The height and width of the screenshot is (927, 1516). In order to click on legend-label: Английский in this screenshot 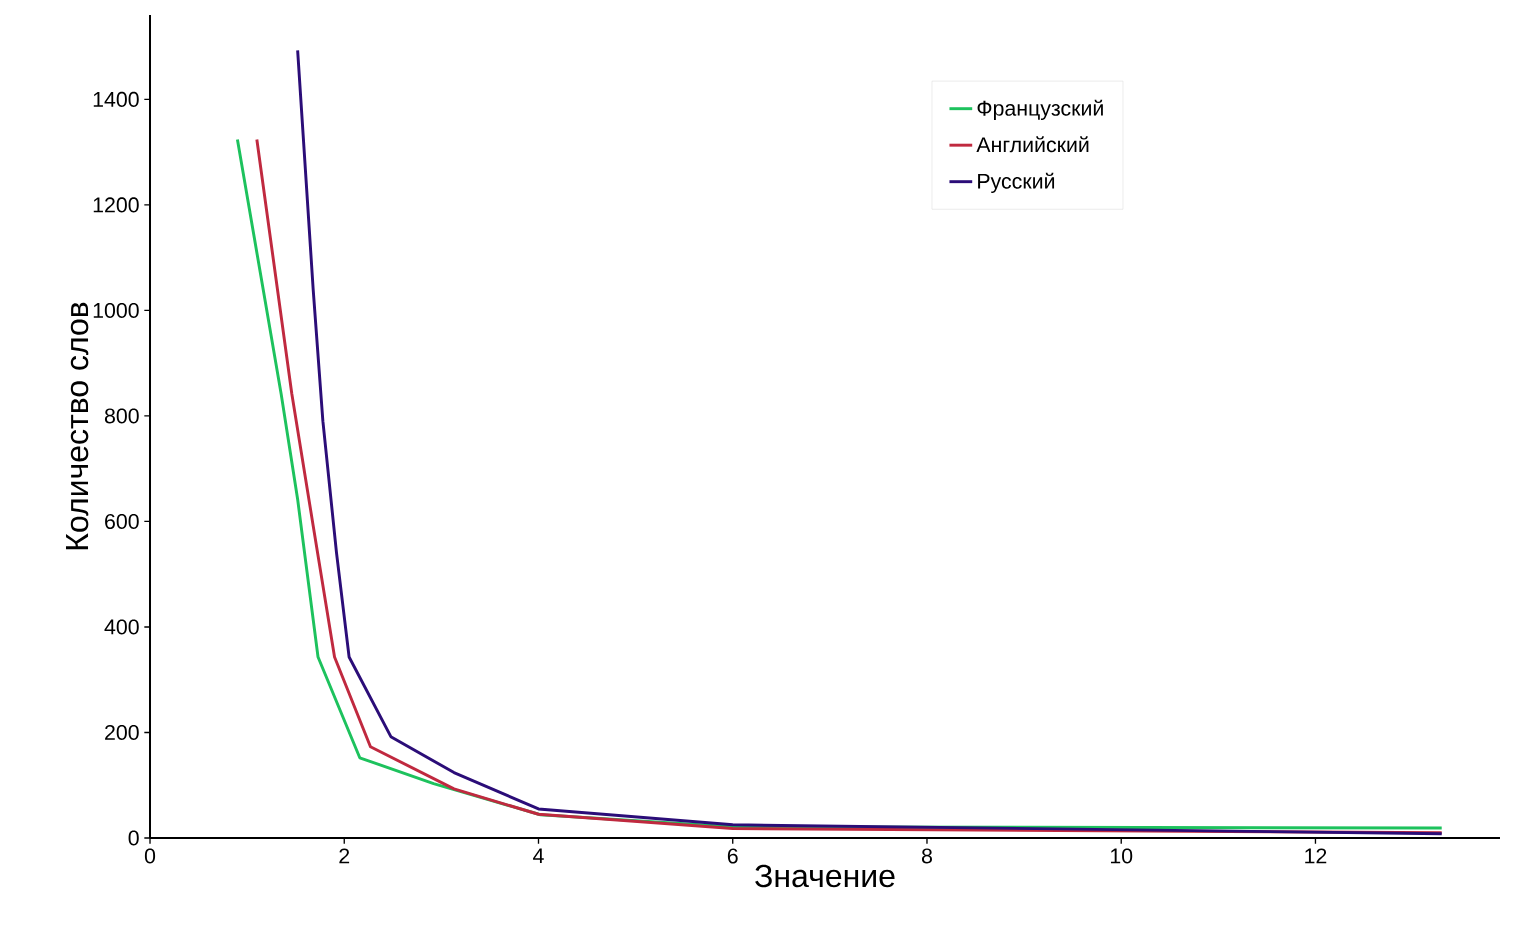, I will do `click(1032, 144)`.